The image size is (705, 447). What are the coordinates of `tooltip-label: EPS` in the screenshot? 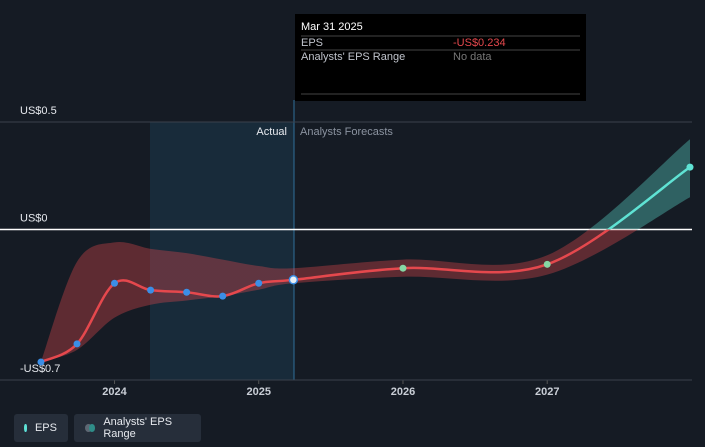 It's located at (312, 43).